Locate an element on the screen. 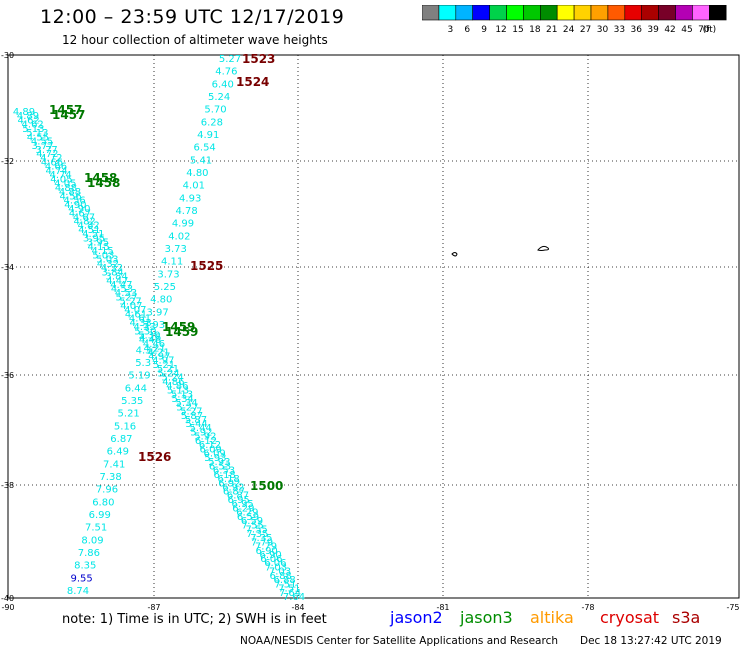 The image size is (740, 650). colorbar-tick-label: 33 is located at coordinates (619, 30).